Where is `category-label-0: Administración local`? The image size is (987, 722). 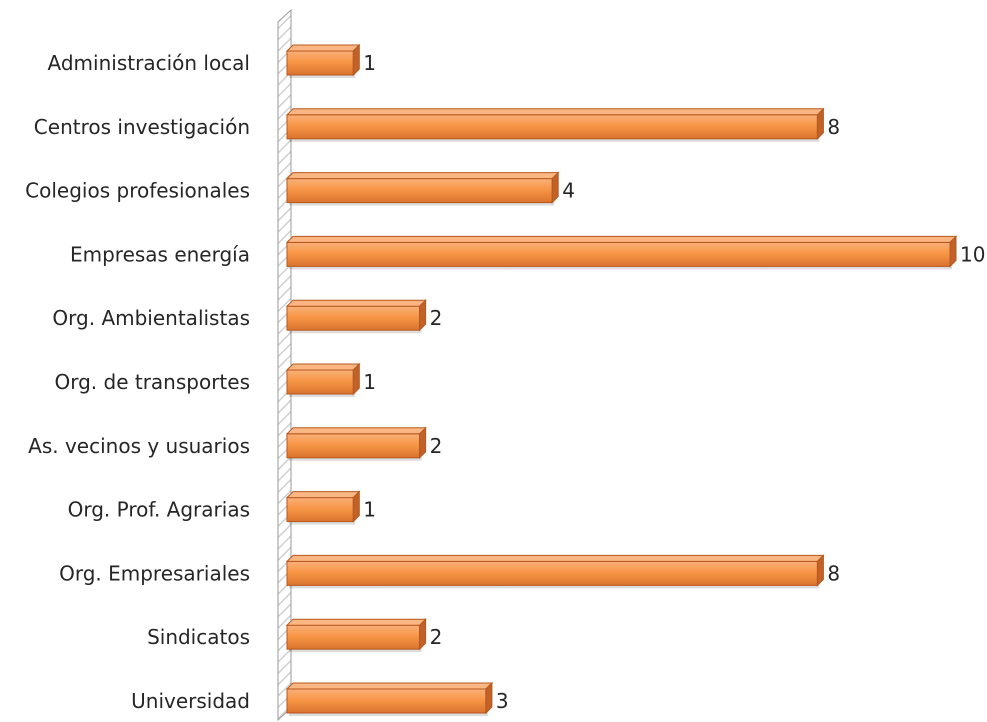 category-label-0: Administración local is located at coordinates (149, 63).